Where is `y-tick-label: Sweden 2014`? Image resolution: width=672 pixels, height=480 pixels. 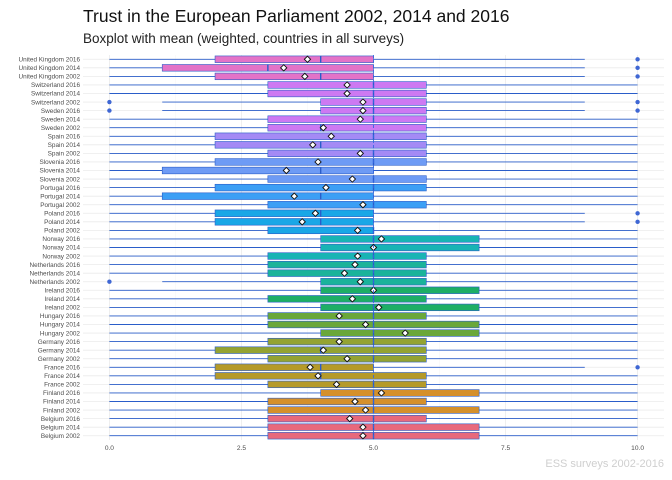 y-tick-label: Sweden 2014 is located at coordinates (61, 119).